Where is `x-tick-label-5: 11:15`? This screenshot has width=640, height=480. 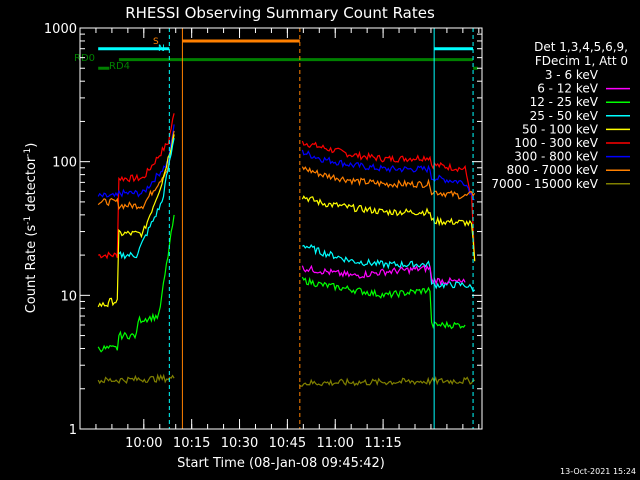 x-tick-label-5: 11:15 is located at coordinates (382, 443).